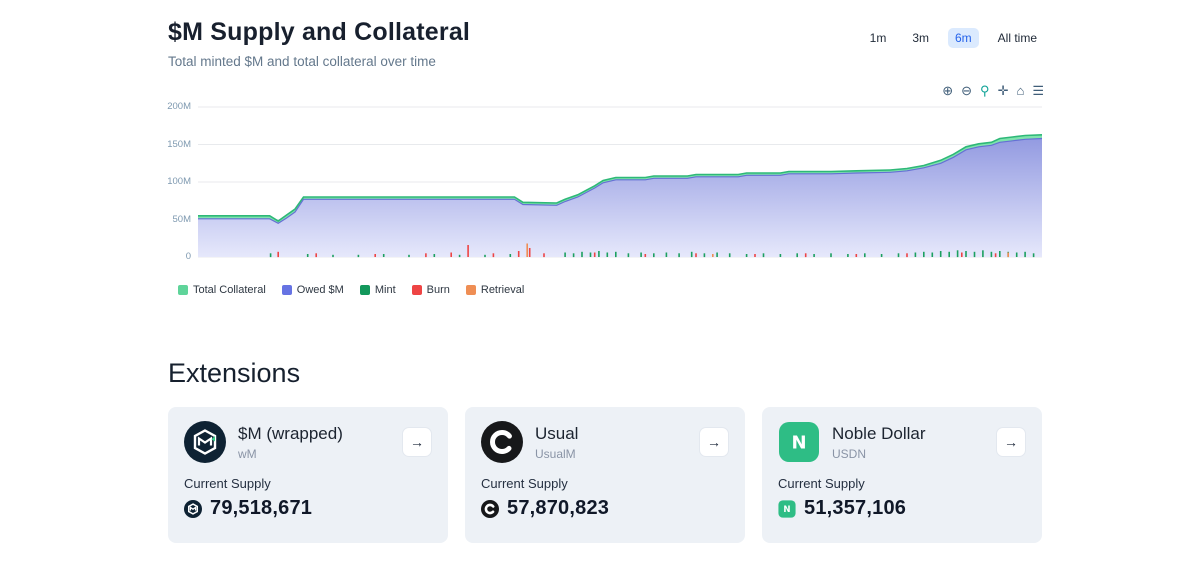 This screenshot has width=1200, height=577. I want to click on y-axis: 200M 150M 100M 50M 0, so click(182, 181).